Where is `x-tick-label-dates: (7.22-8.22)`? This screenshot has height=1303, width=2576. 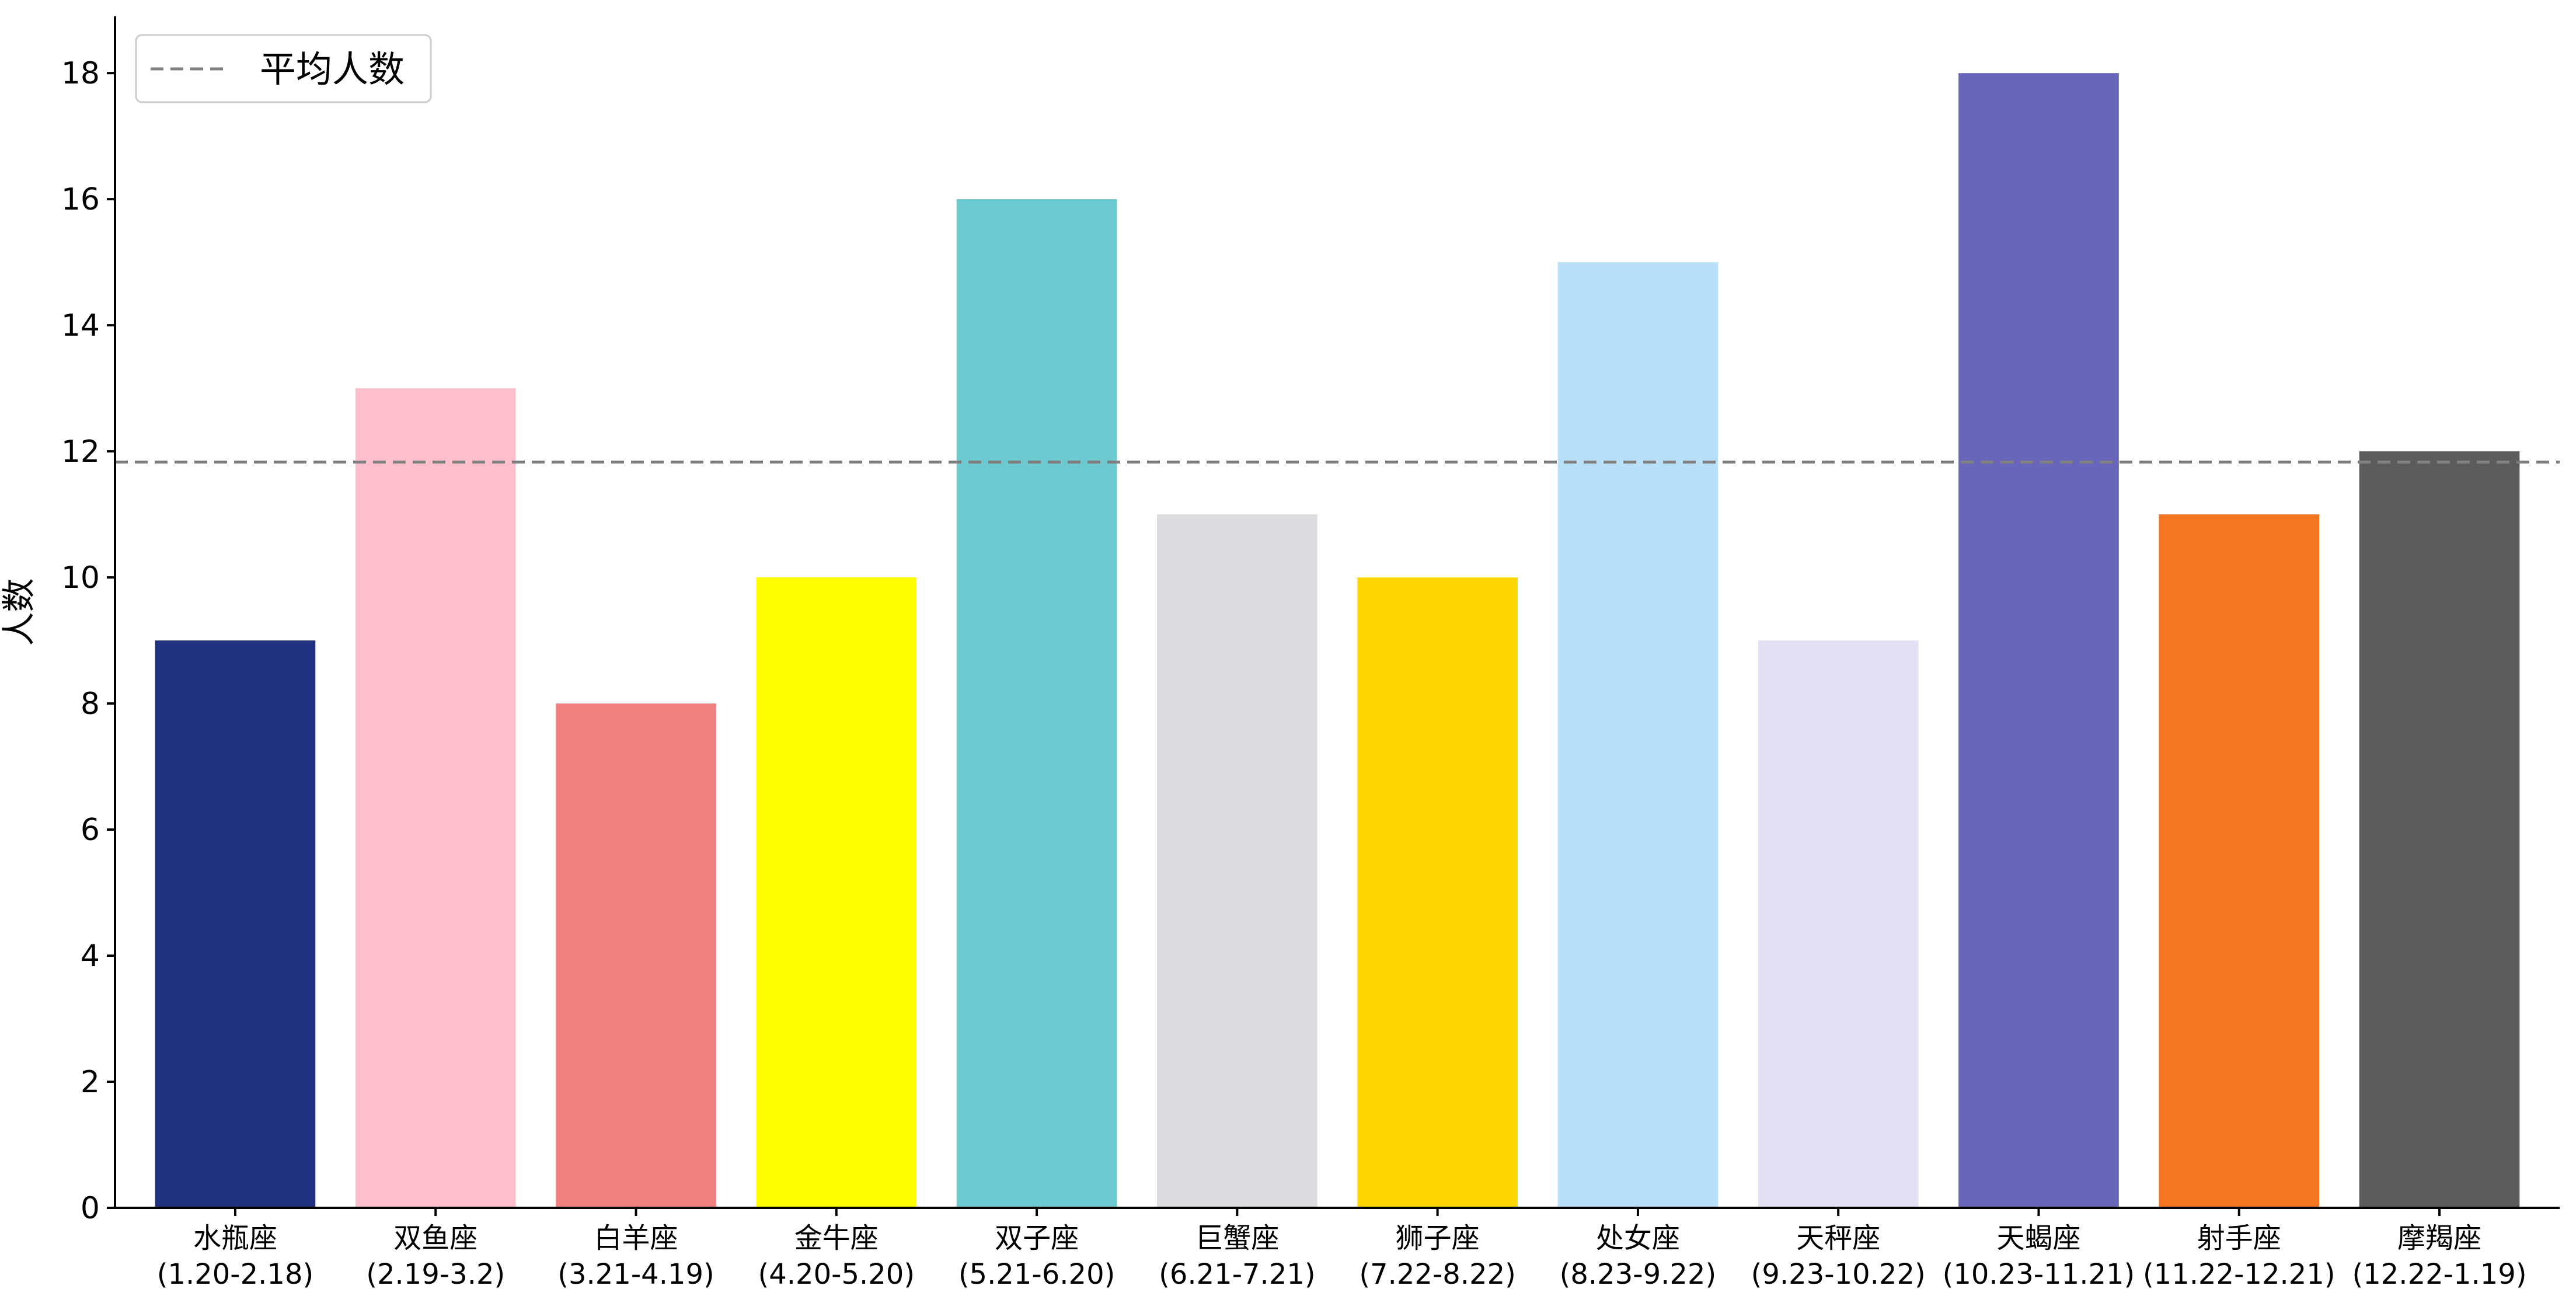
x-tick-label-dates: (7.22-8.22) is located at coordinates (1438, 1274).